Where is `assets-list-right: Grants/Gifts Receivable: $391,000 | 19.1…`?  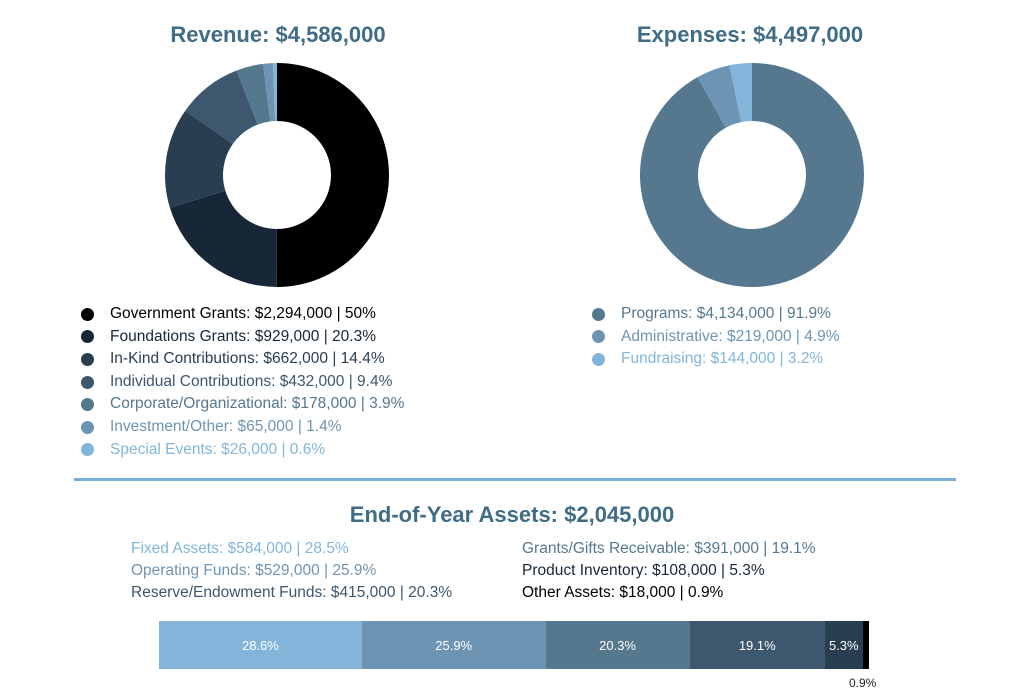
assets-list-right: Grants/Gifts Receivable: $391,000 | 19.1… is located at coordinates (669, 571).